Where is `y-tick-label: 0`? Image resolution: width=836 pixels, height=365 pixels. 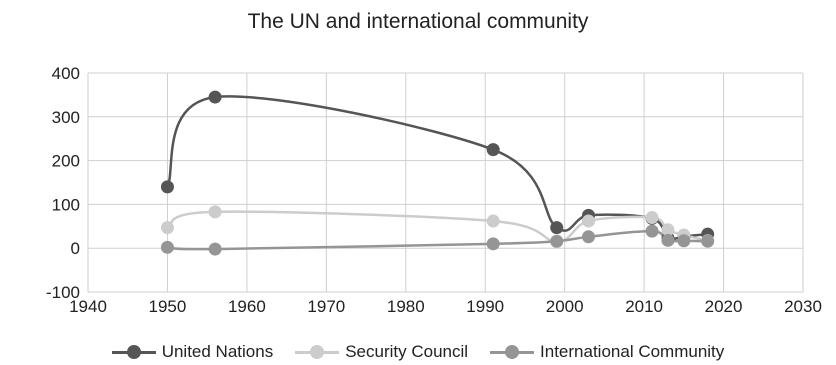
y-tick-label: 0 is located at coordinates (75, 248).